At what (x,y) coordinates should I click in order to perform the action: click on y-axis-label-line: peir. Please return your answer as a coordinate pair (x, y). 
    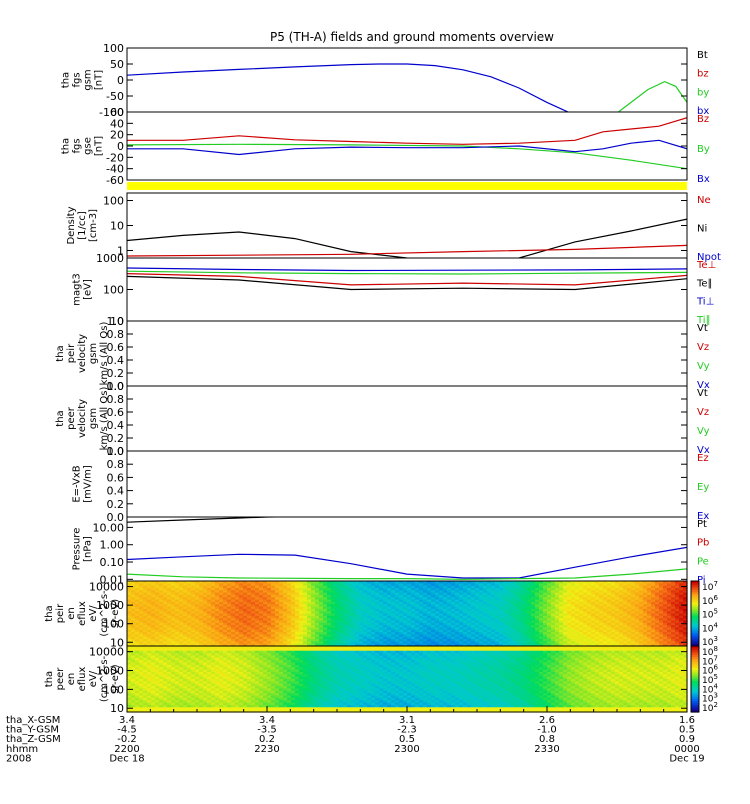
    Looking at the image, I should click on (60, 613).